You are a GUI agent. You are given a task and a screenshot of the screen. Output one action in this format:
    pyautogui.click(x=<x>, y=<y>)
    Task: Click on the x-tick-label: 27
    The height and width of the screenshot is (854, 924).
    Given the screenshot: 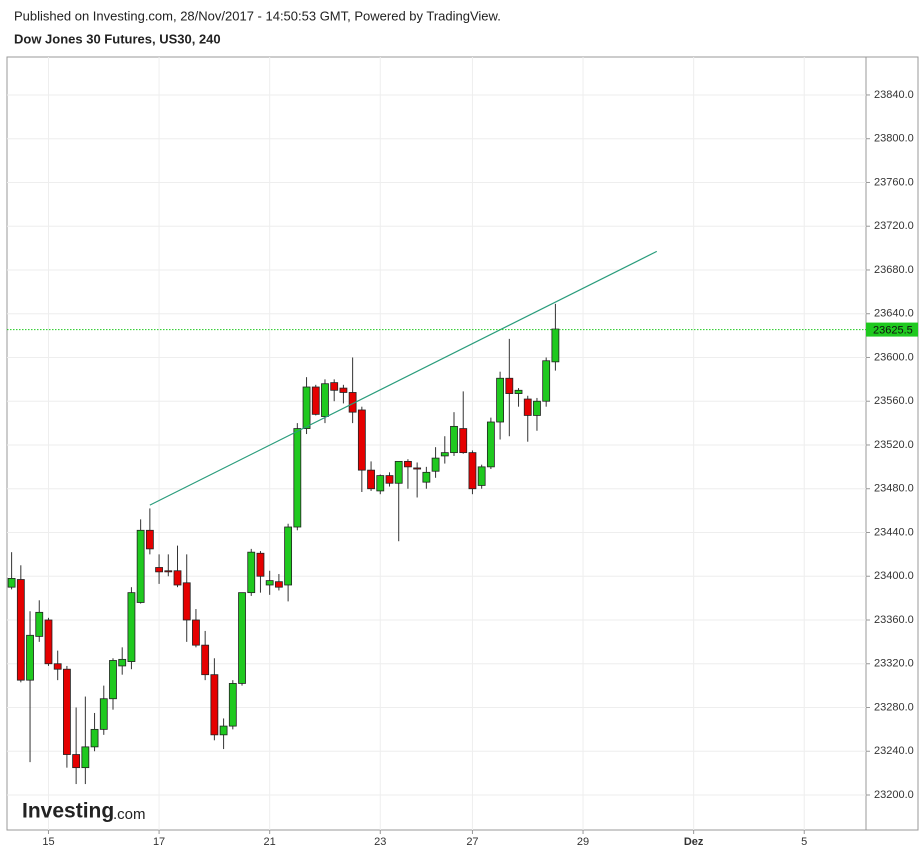 What is the action you would take?
    pyautogui.click(x=472, y=842)
    